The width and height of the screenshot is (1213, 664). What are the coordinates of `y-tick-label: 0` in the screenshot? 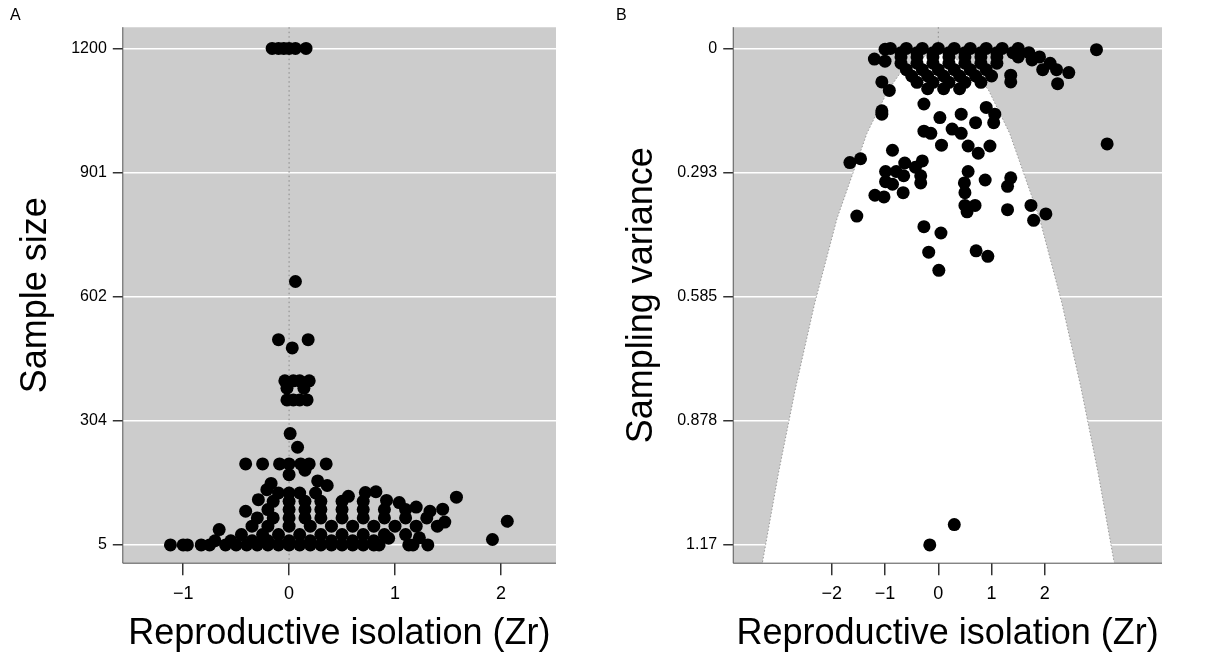 It's located at (713, 47).